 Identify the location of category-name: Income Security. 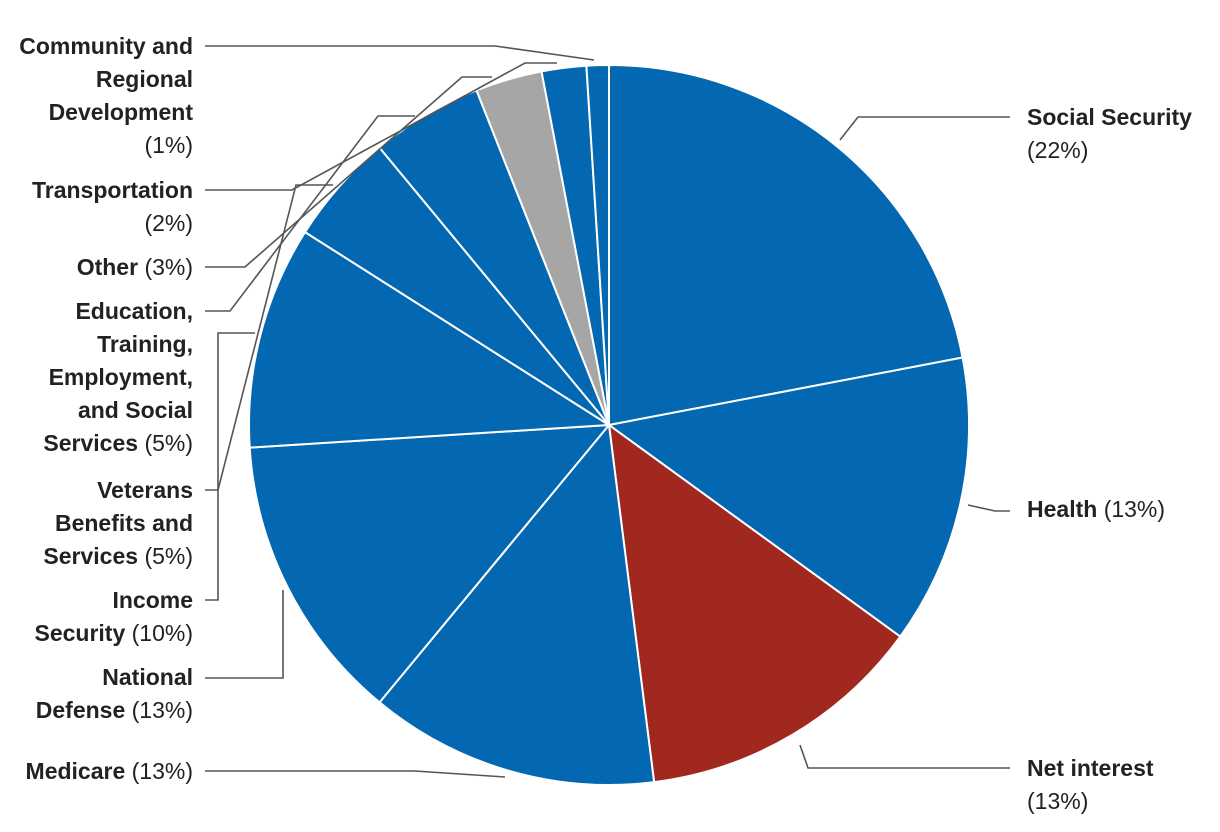
(113, 616).